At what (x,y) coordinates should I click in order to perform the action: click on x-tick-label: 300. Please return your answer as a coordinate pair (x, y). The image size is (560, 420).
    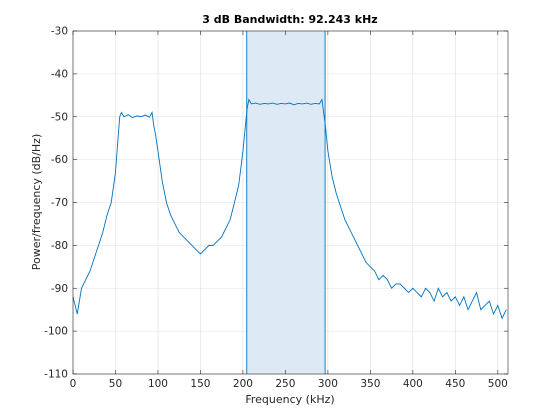
    Looking at the image, I should click on (328, 384).